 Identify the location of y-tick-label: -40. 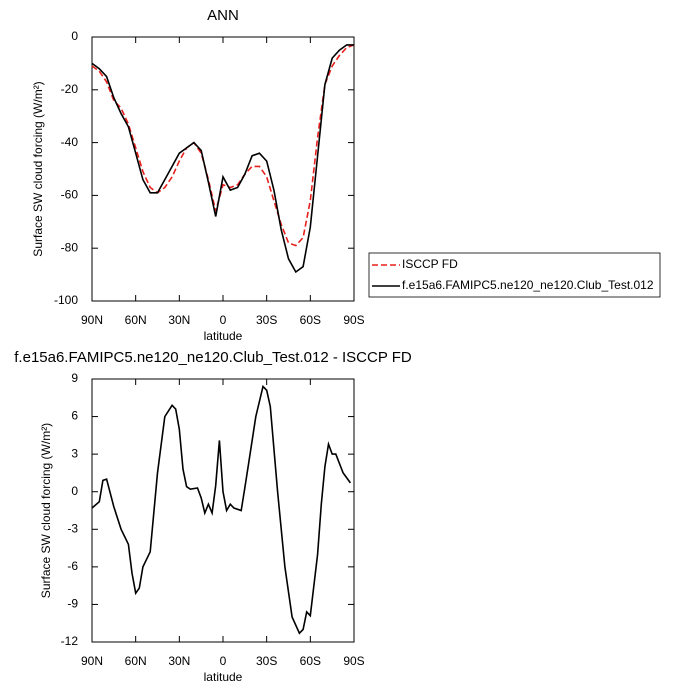
(70, 142).